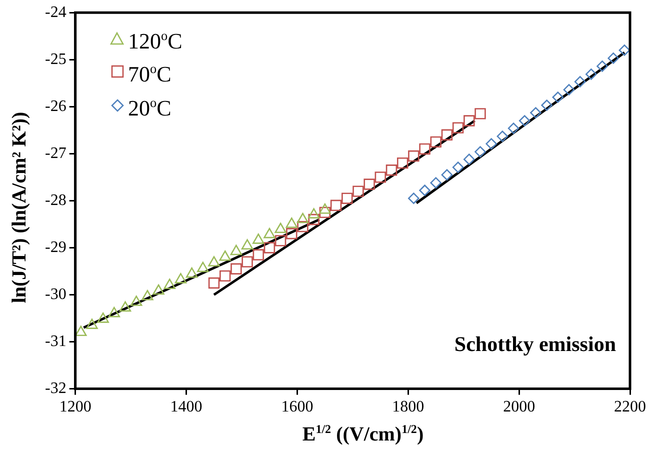 This screenshot has height=455, width=652. Describe the element at coordinates (150, 108) in the screenshot. I see `legend-label: 20$^{o}$C` at that location.